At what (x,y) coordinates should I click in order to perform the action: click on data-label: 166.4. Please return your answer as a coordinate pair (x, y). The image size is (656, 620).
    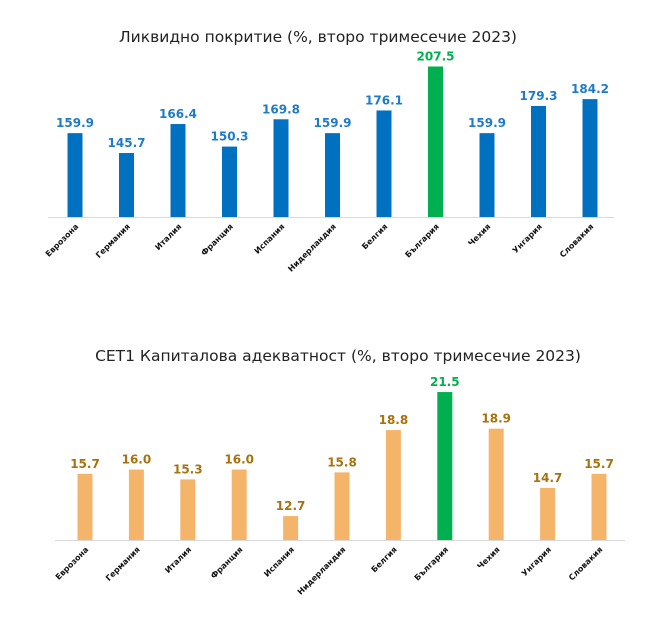
    Looking at the image, I should click on (178, 114).